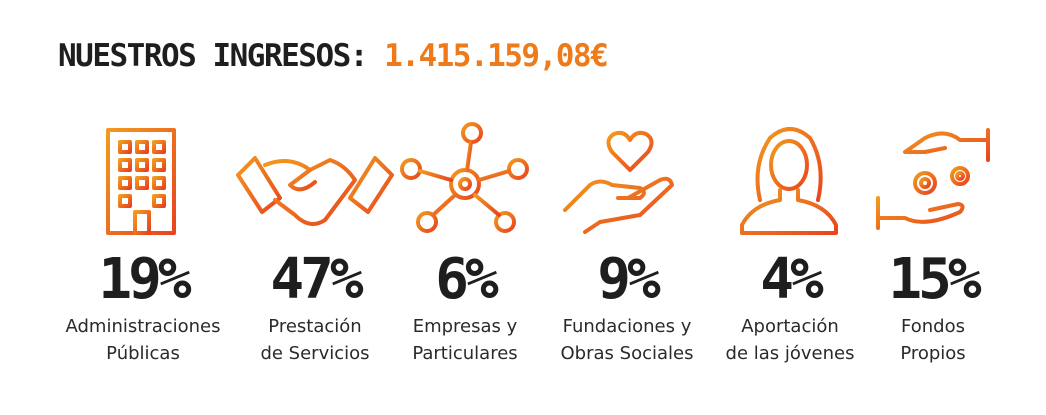 The image size is (1046, 415). What do you see at coordinates (627, 353) in the screenshot?
I see `category-label: Obras Sociales` at bounding box center [627, 353].